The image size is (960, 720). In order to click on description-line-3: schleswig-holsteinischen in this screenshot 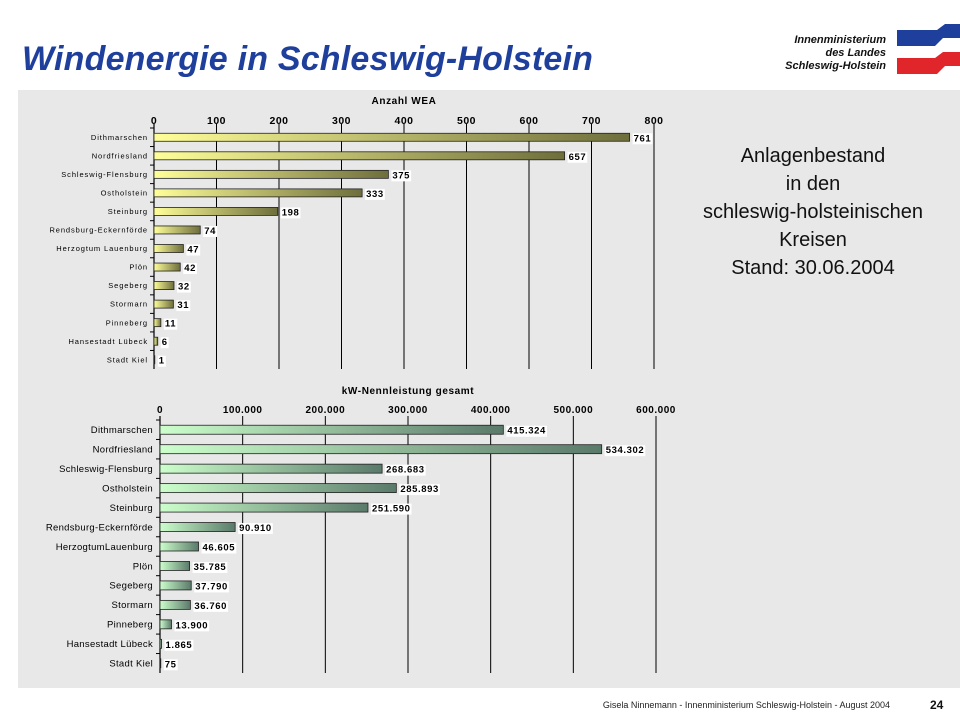, I will do `click(813, 212)`.